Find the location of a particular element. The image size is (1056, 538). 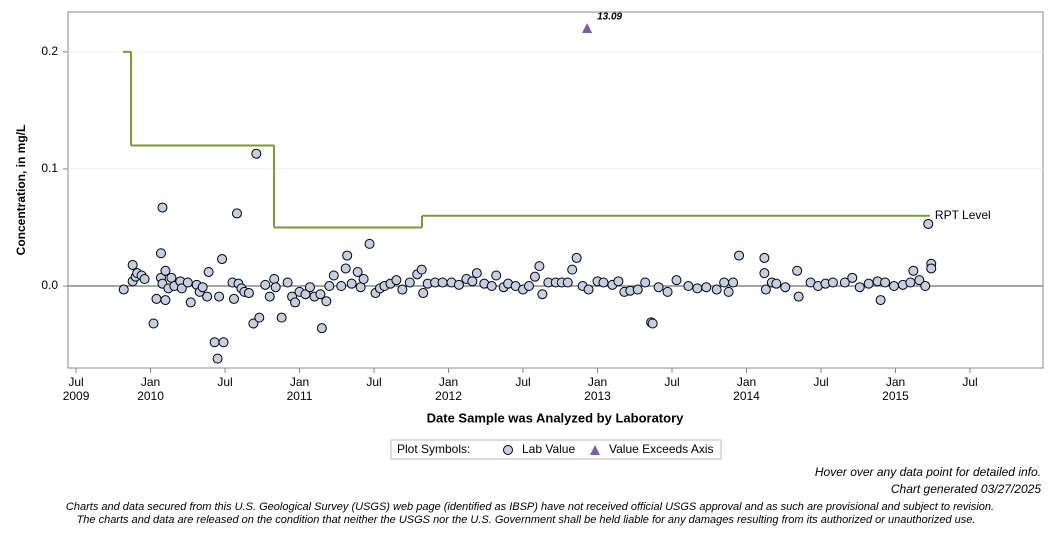

x-year-label: 2013 is located at coordinates (597, 396).